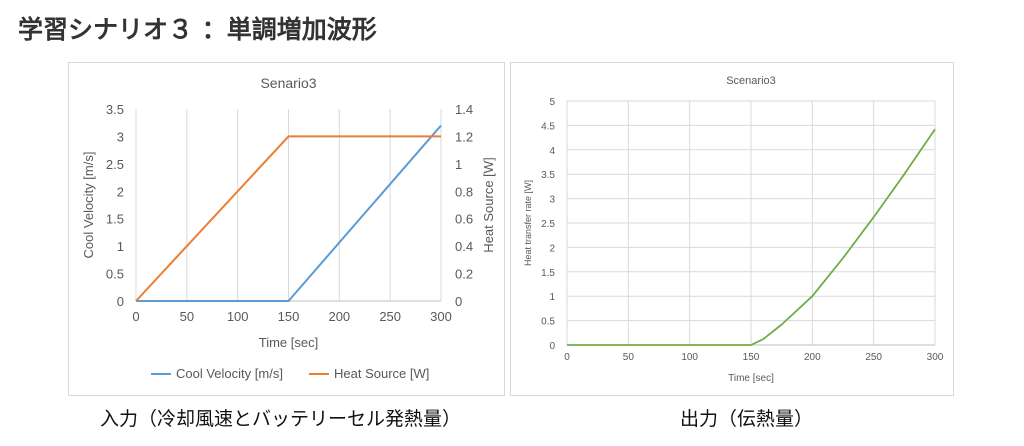 The image size is (1024, 446). I want to click on y2-tick-label: 1.2, so click(464, 136).